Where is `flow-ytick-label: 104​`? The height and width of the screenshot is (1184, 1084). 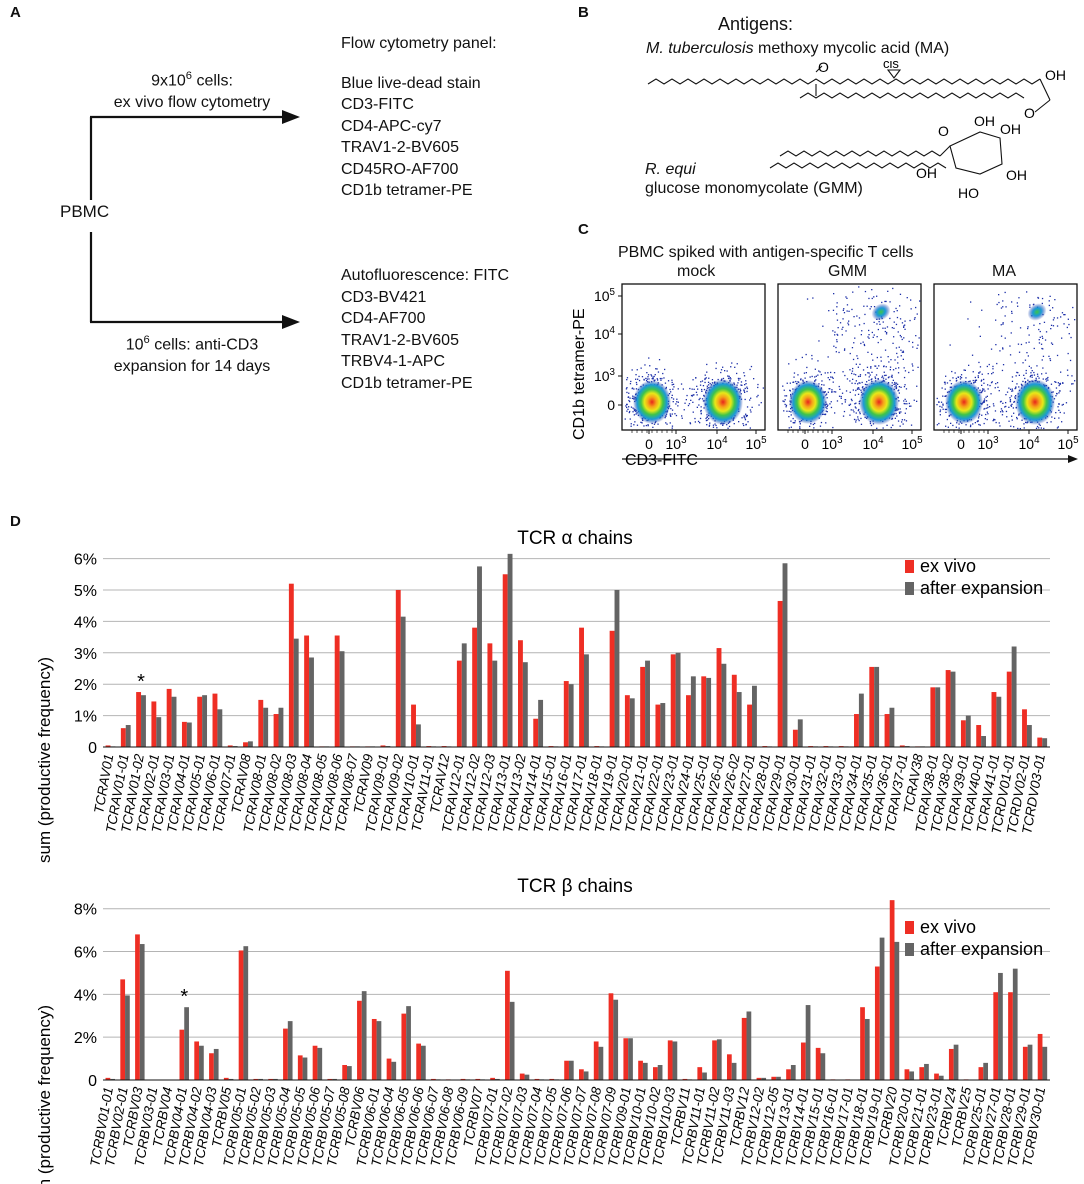
flow-ytick-label: 104​ is located at coordinates (605, 333).